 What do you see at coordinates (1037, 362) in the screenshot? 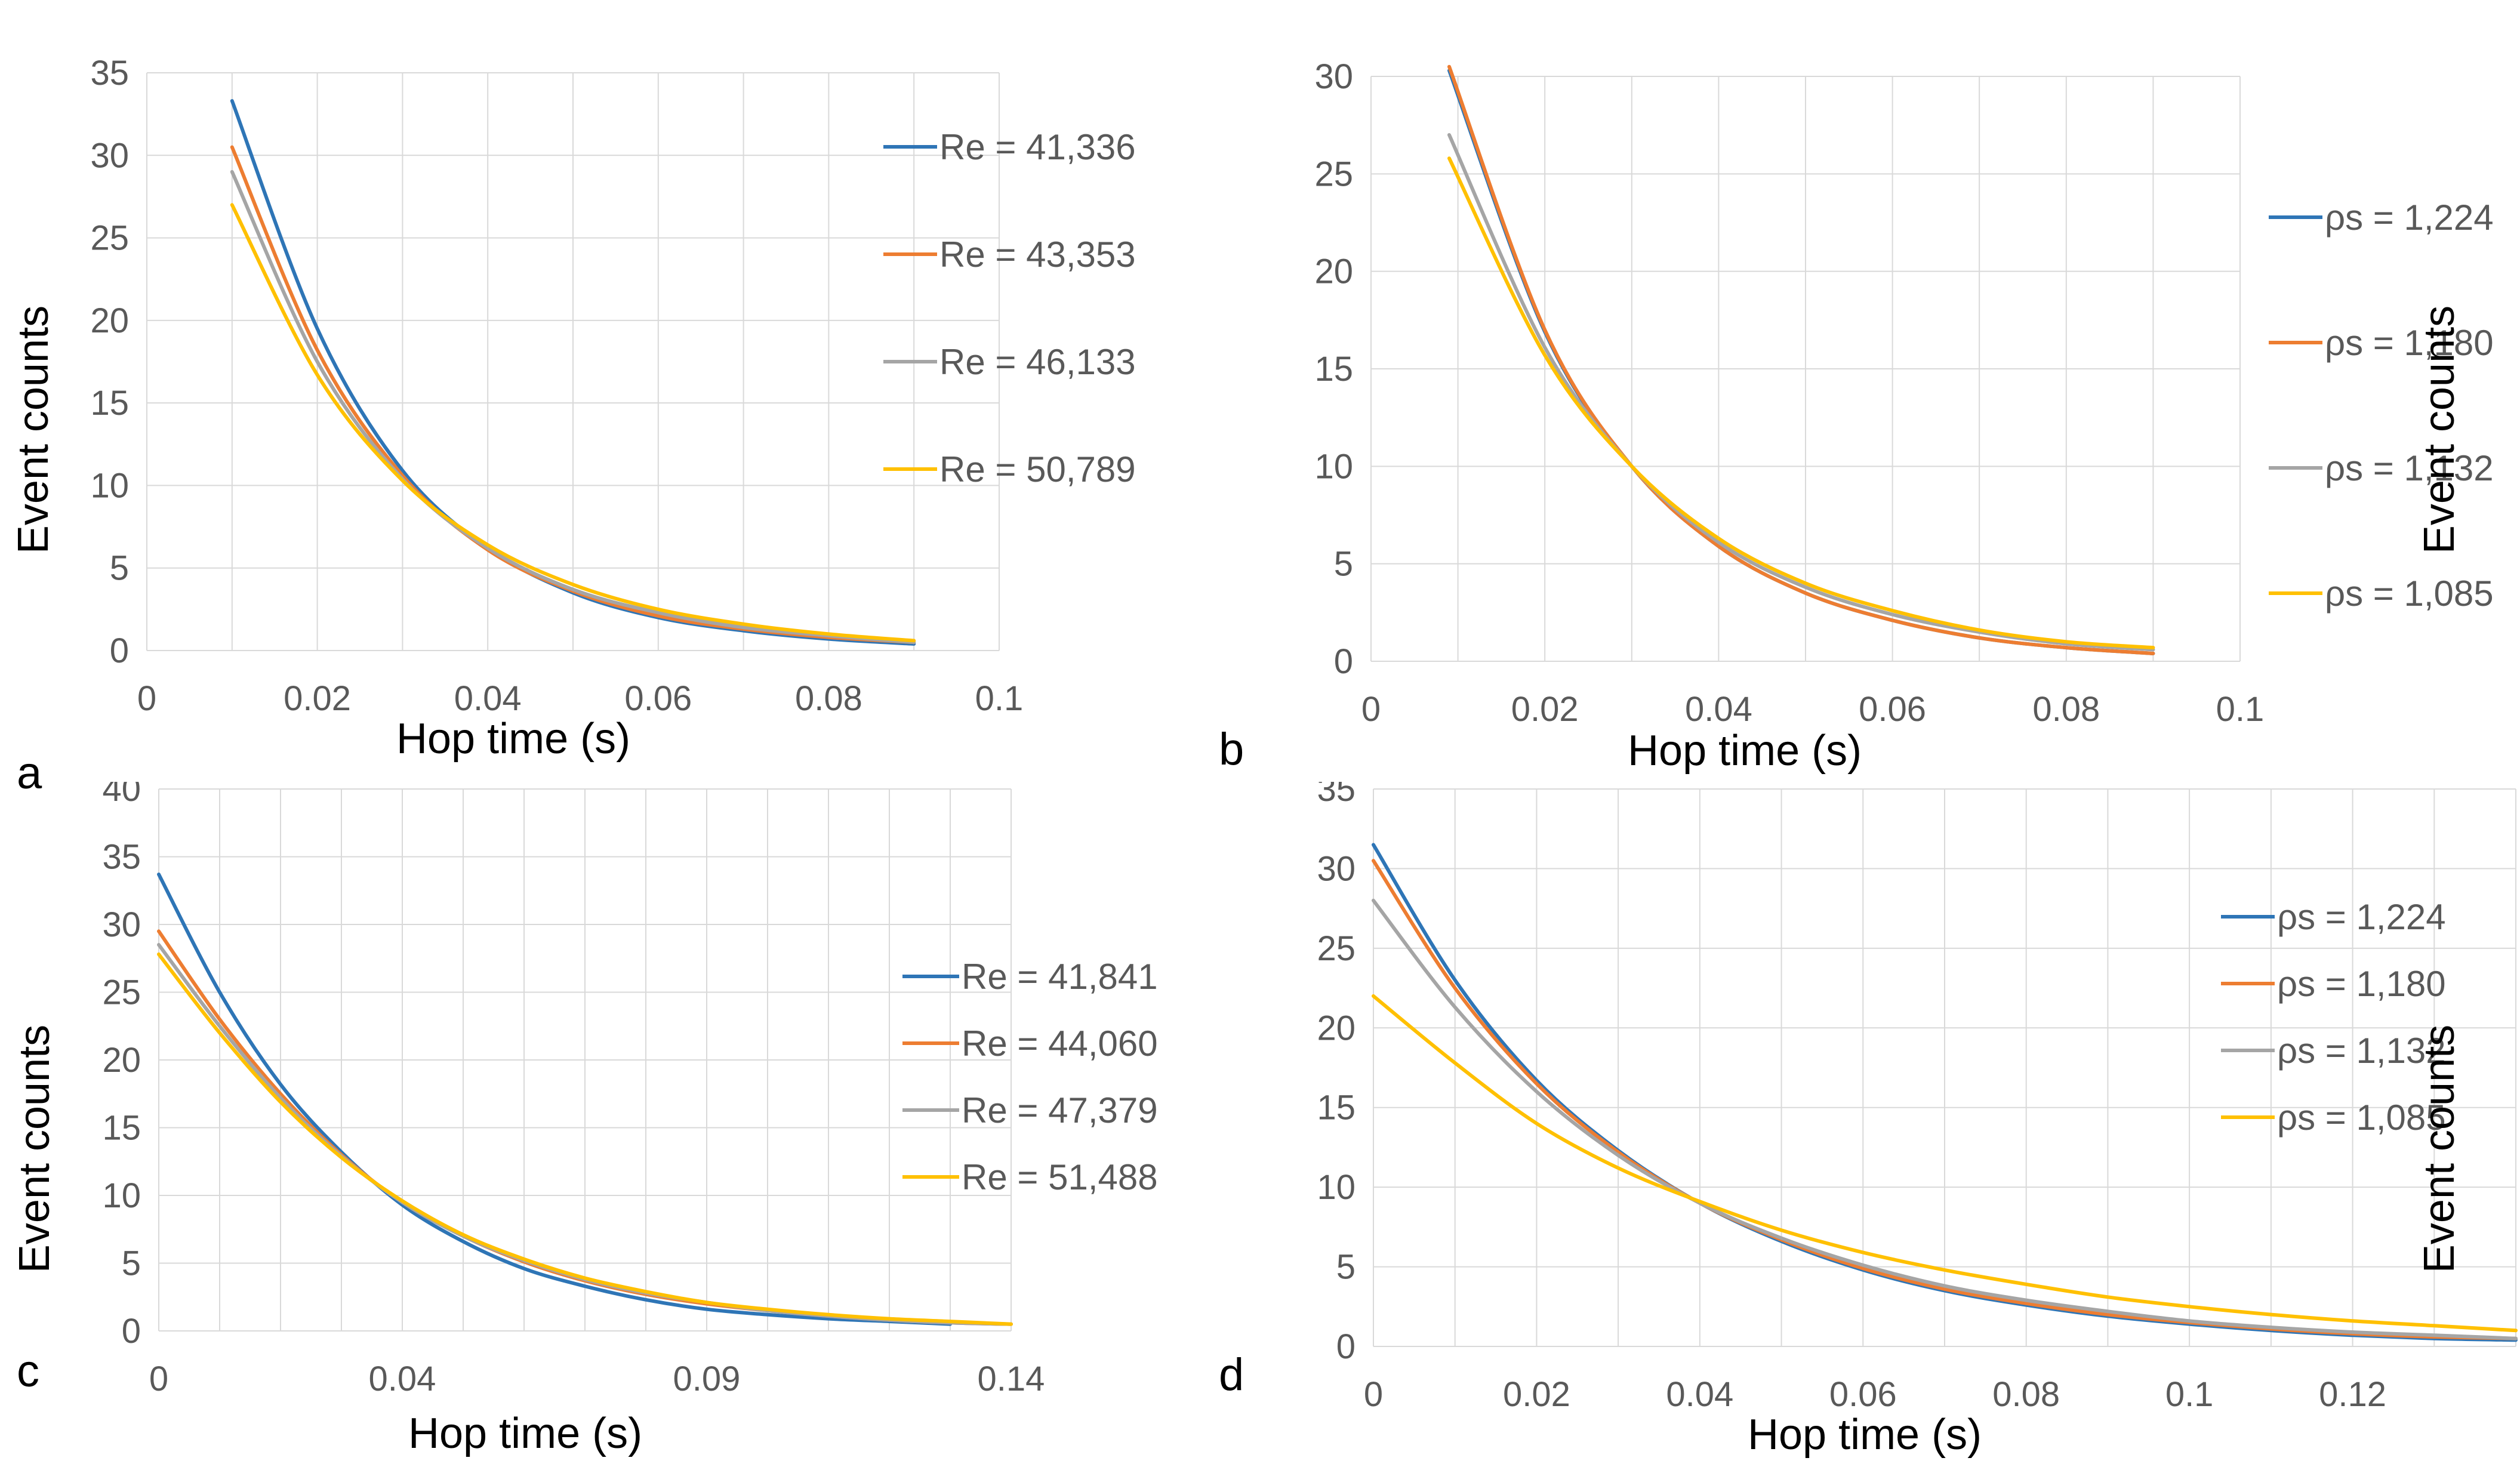
I see `legend-label-3: Re = 46,133` at bounding box center [1037, 362].